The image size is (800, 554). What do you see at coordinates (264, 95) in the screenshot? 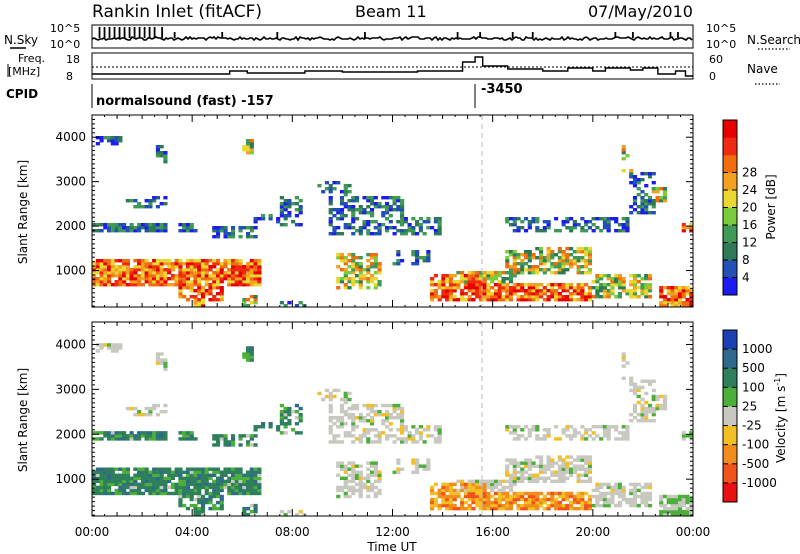
I see `cpid-row: CPID normalsound (fast) -157 -3450` at bounding box center [264, 95].